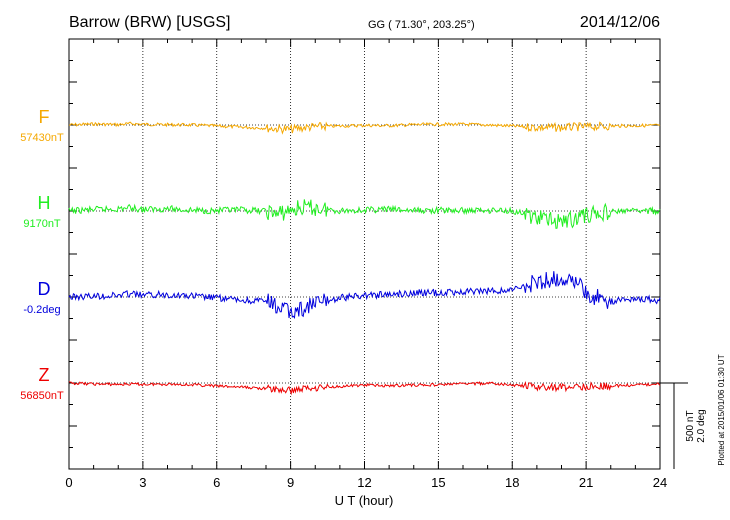 This screenshot has width=730, height=520. I want to click on x-tick-label: 21, so click(586, 482).